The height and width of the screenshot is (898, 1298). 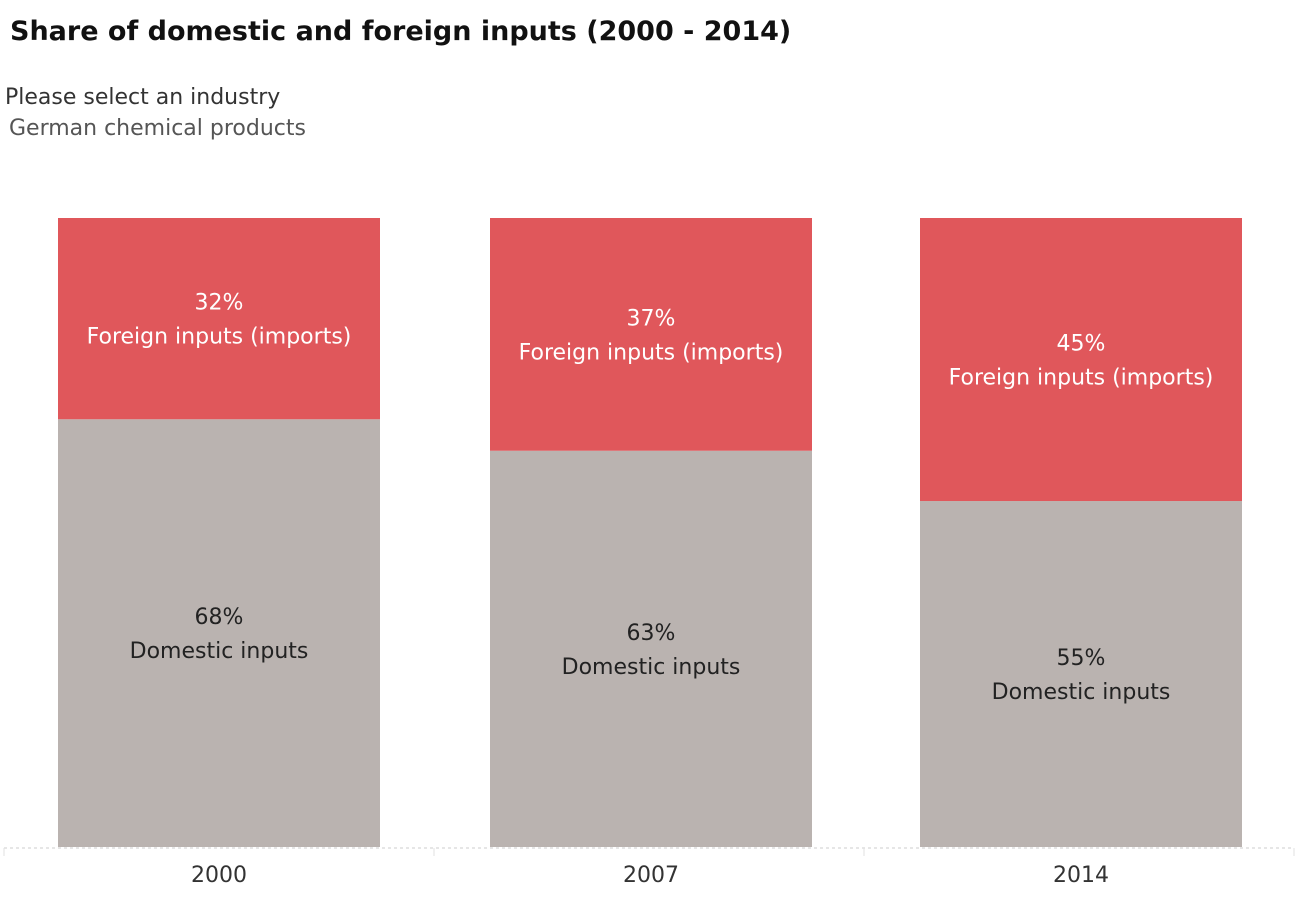 What do you see at coordinates (651, 648) in the screenshot?
I see `bar-domestic-2007` at bounding box center [651, 648].